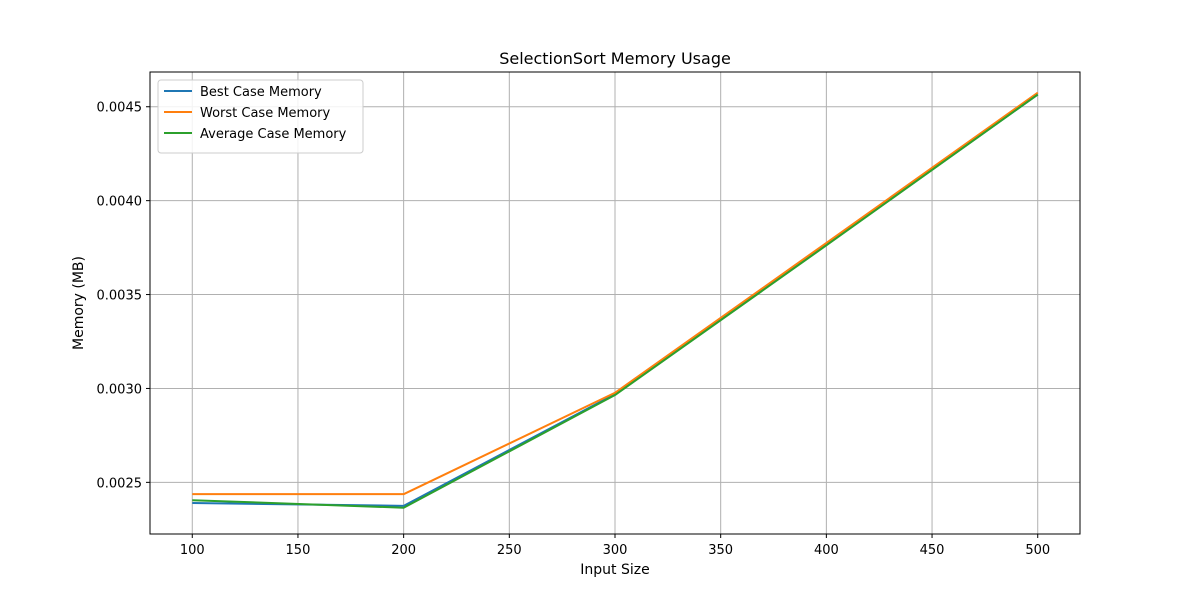  What do you see at coordinates (509, 550) in the screenshot?
I see `x-tick-label: 250` at bounding box center [509, 550].